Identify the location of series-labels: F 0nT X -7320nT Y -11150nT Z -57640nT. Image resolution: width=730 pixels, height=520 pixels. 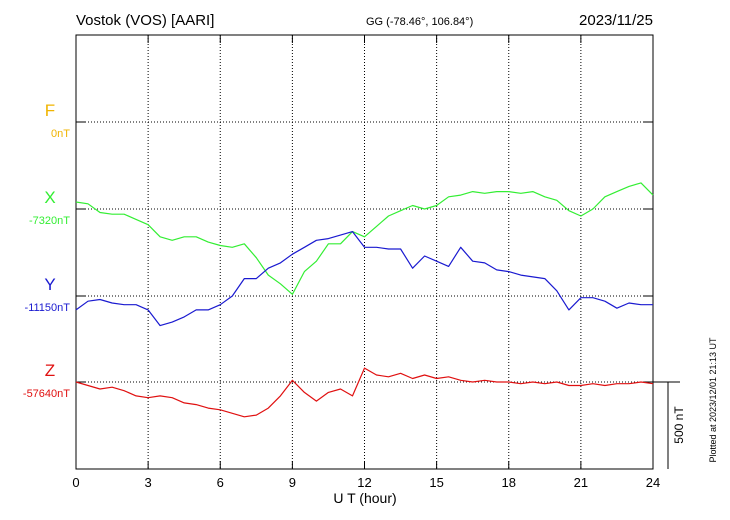
(46, 250).